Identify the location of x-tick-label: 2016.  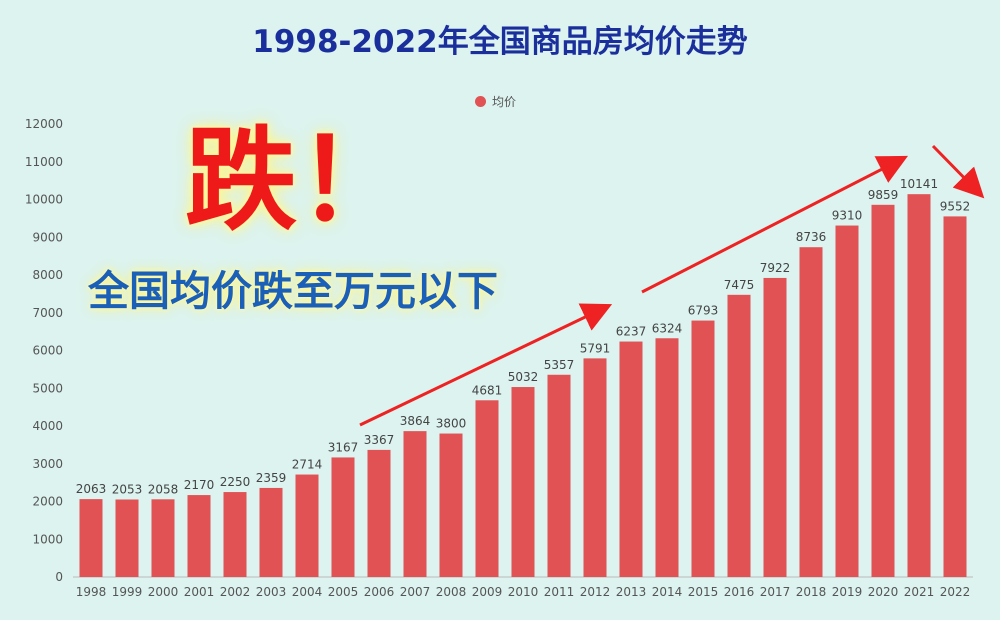
(739, 592).